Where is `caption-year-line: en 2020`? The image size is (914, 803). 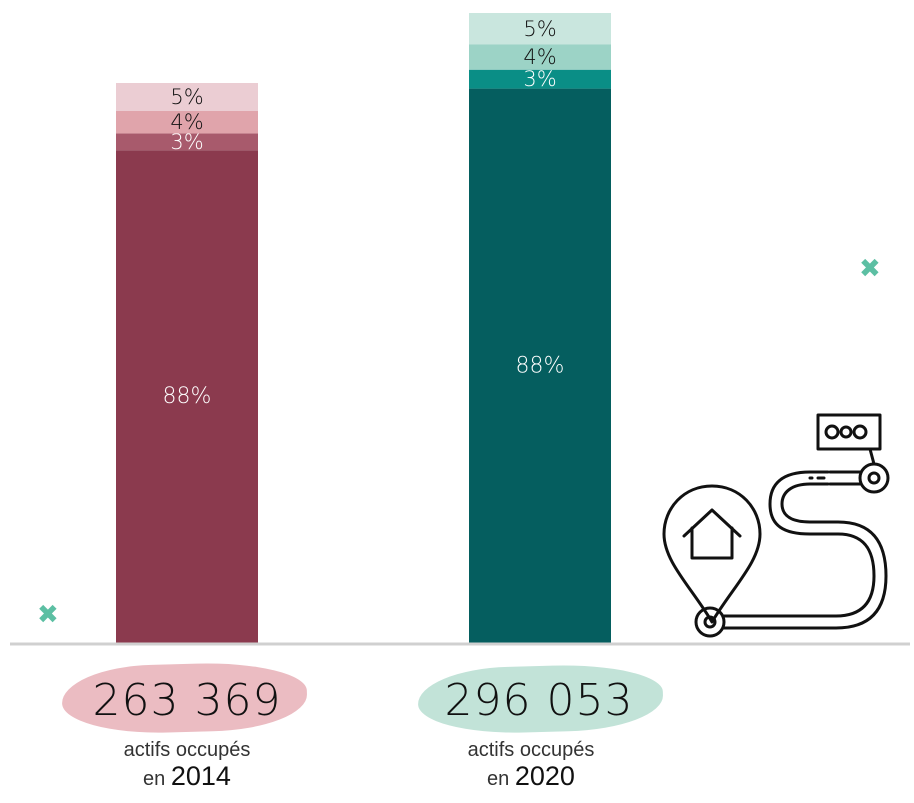 caption-year-line: en 2020 is located at coordinates (531, 777).